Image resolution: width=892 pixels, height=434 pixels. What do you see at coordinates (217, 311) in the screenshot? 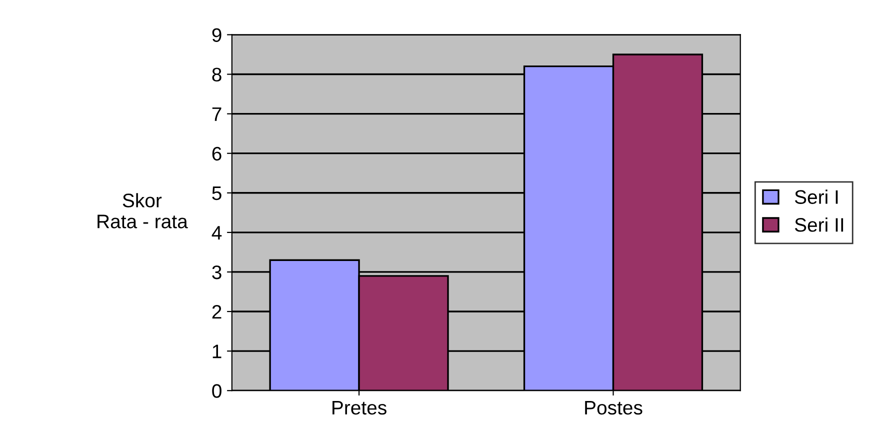
I see `y-tick-label: 2` at bounding box center [217, 311].